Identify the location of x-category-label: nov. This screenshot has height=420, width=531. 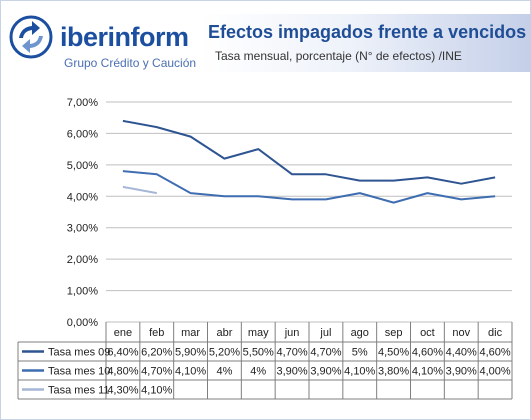
(461, 333).